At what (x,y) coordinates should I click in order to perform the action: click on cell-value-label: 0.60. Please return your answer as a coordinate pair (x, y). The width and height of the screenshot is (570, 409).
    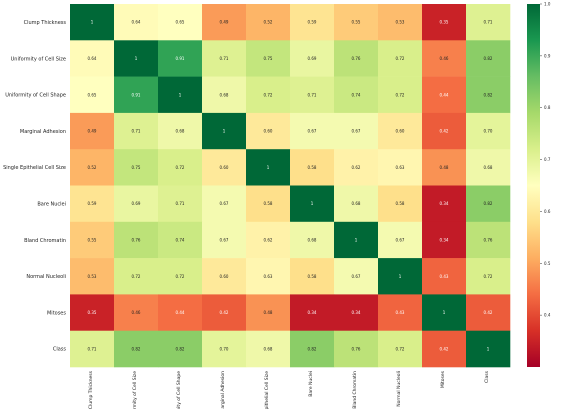
    Looking at the image, I should click on (224, 276).